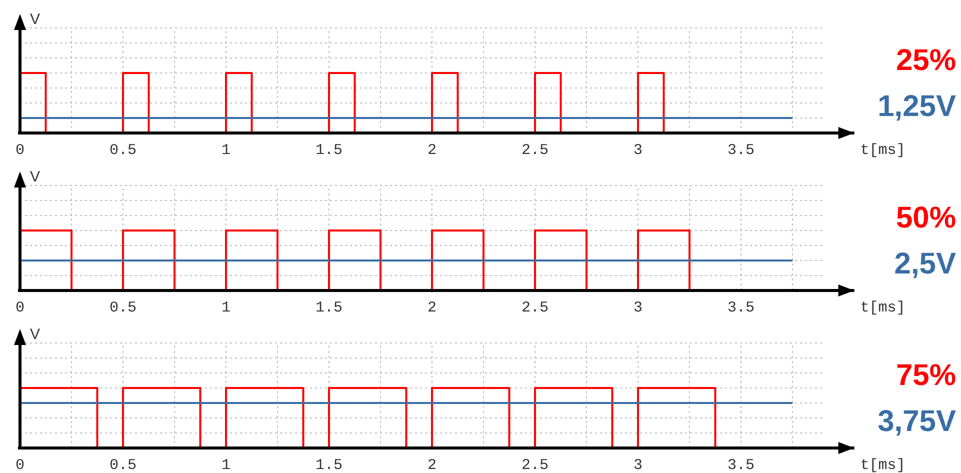  I want to click on text: 25%, so click(926, 60).